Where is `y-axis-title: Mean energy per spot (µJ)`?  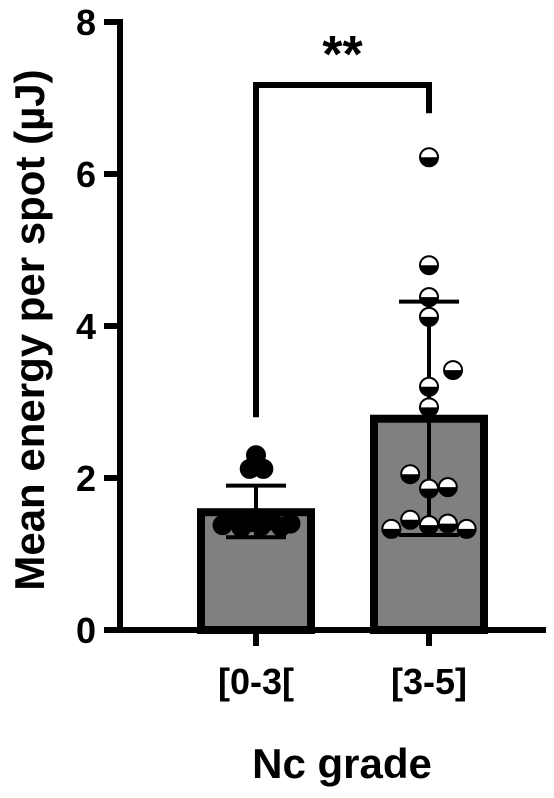 y-axis-title: Mean energy per spot (µJ) is located at coordinates (29, 329).